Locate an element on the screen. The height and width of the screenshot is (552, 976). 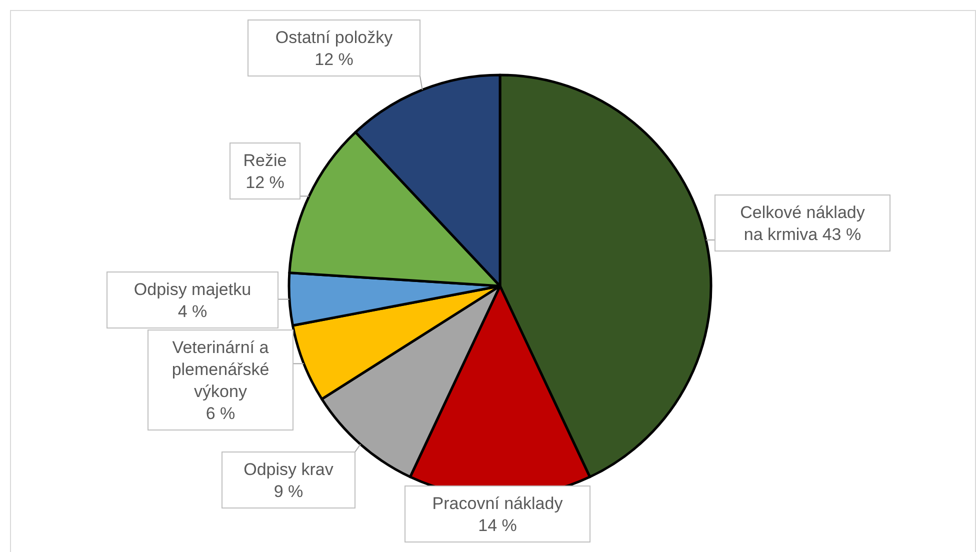
data-label: 14 % is located at coordinates (497, 525).